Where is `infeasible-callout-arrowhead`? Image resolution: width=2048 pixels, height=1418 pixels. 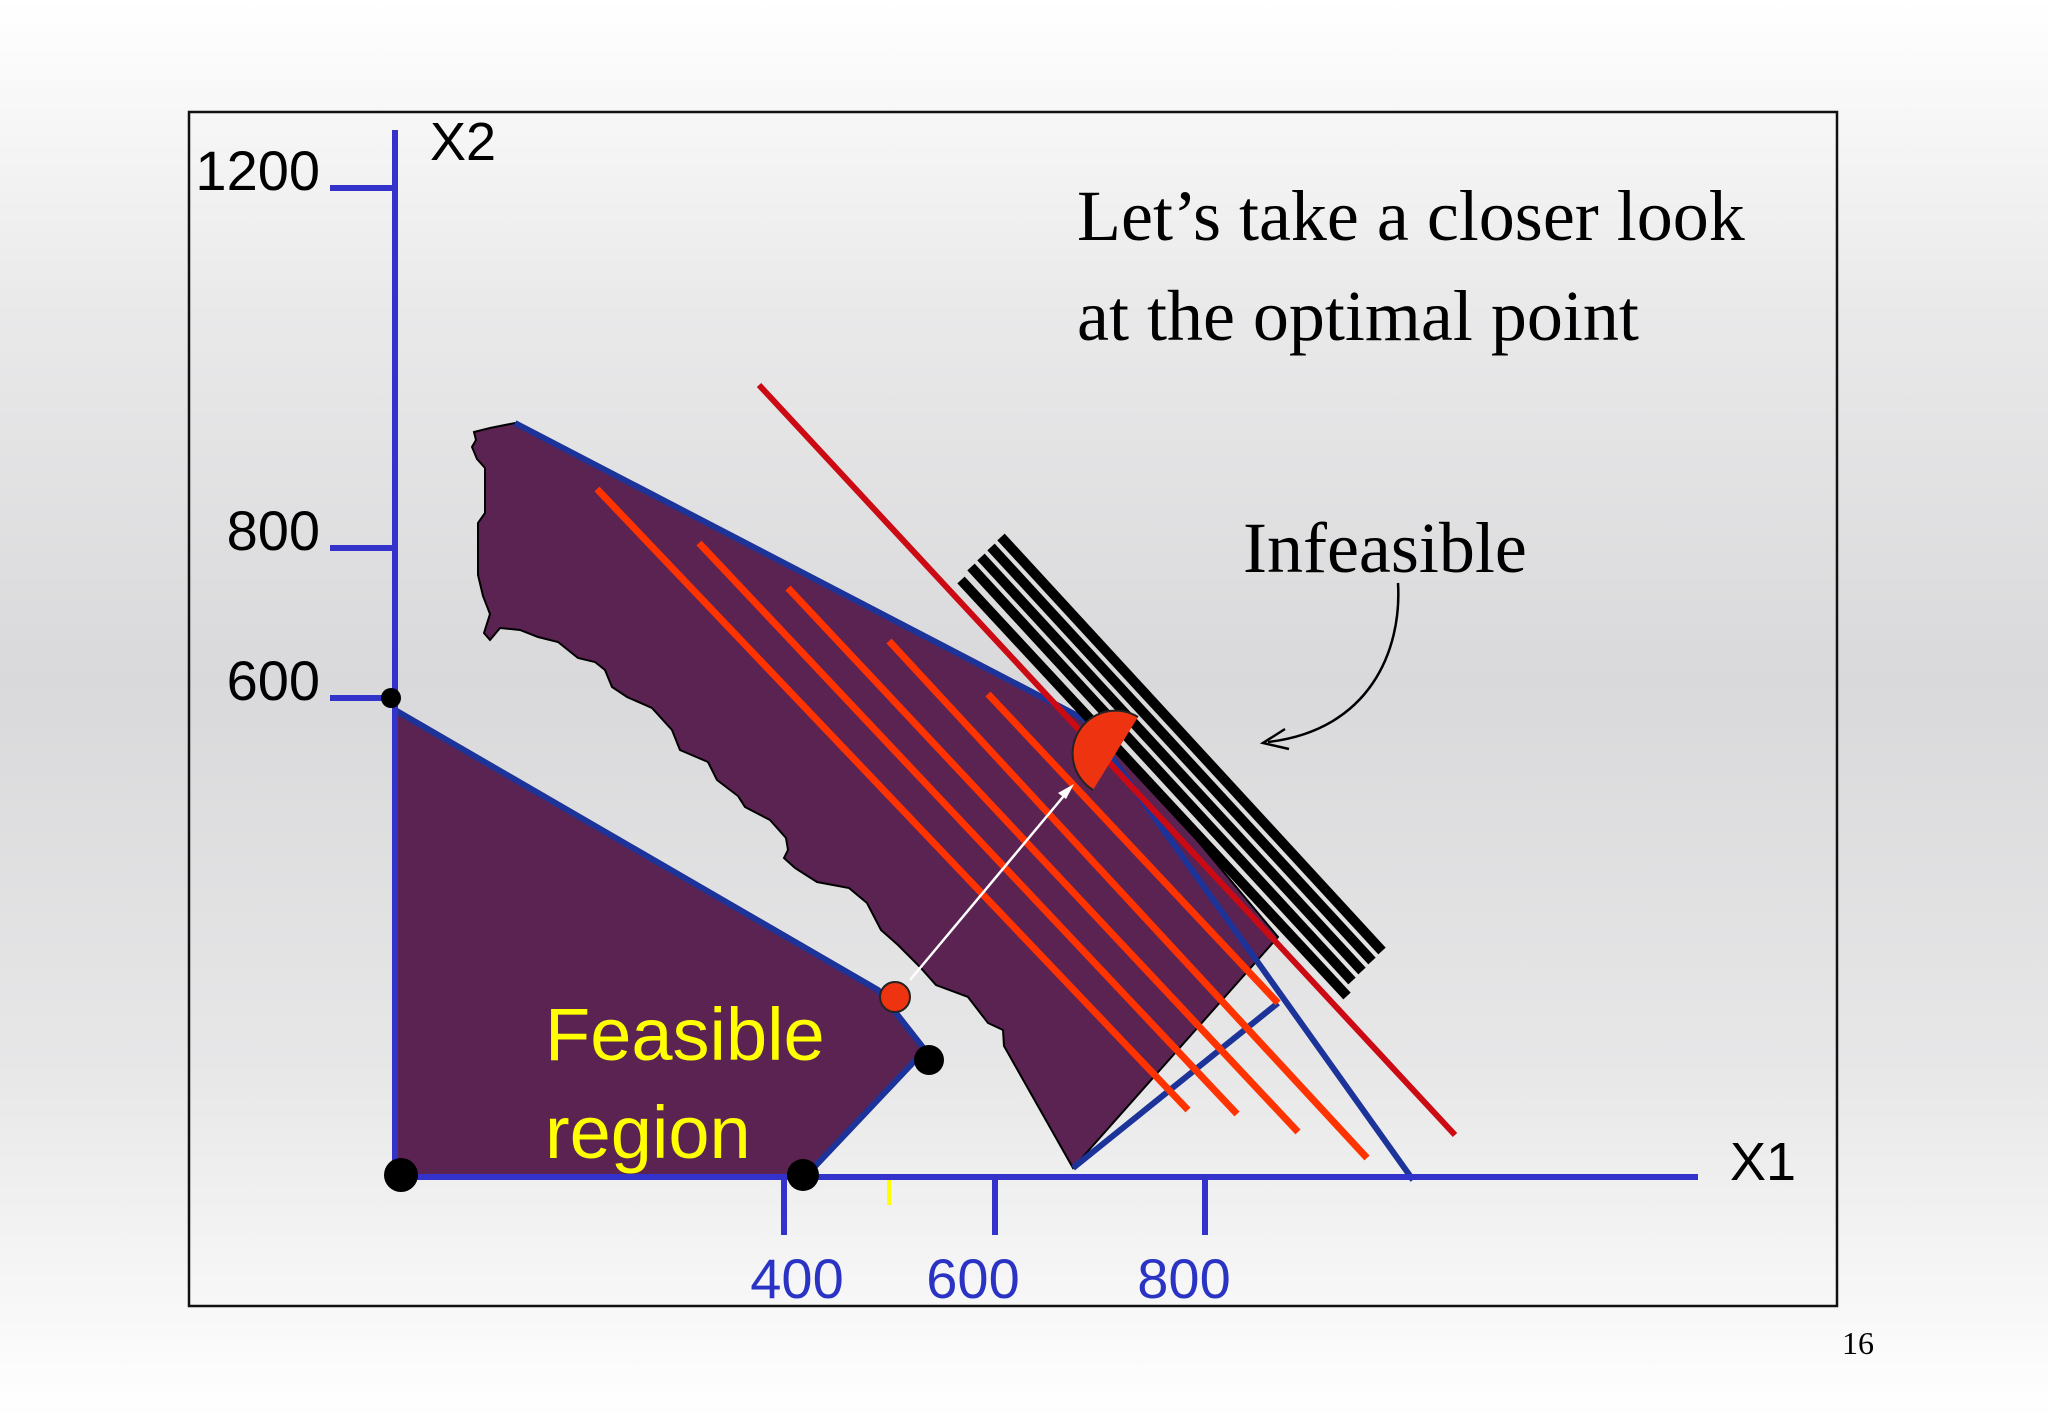
infeasible-callout-arrowhead is located at coordinates (1274, 739).